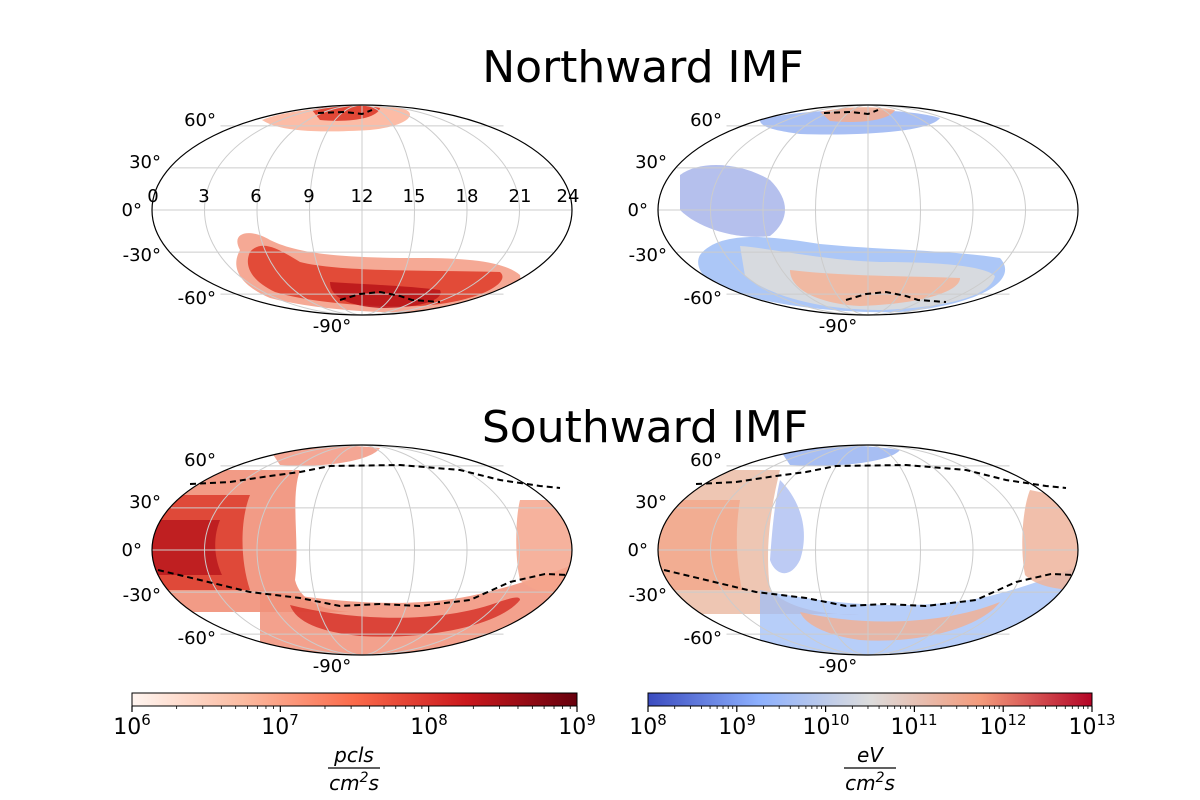 This screenshot has height=800, width=1200. I want to click on lon-tick-label: 12, so click(362, 196).